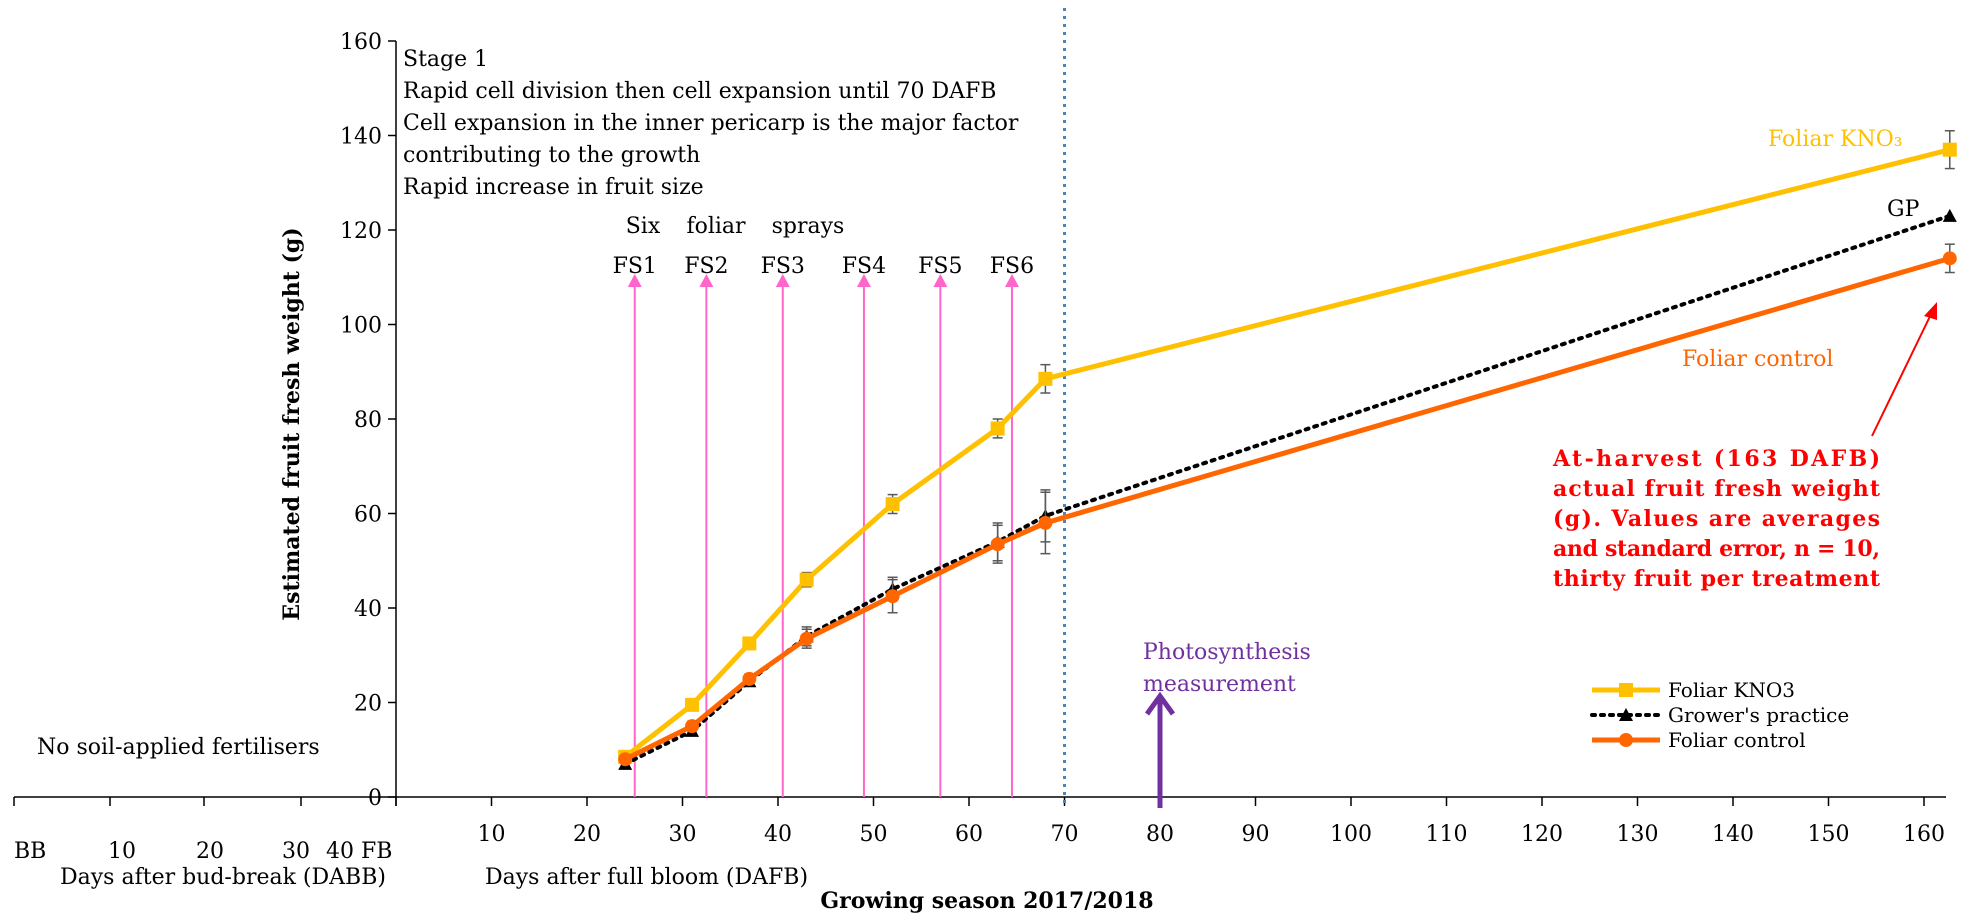  Describe the element at coordinates (445, 59) in the screenshot. I see `stage-text-line: Stage 1` at that location.